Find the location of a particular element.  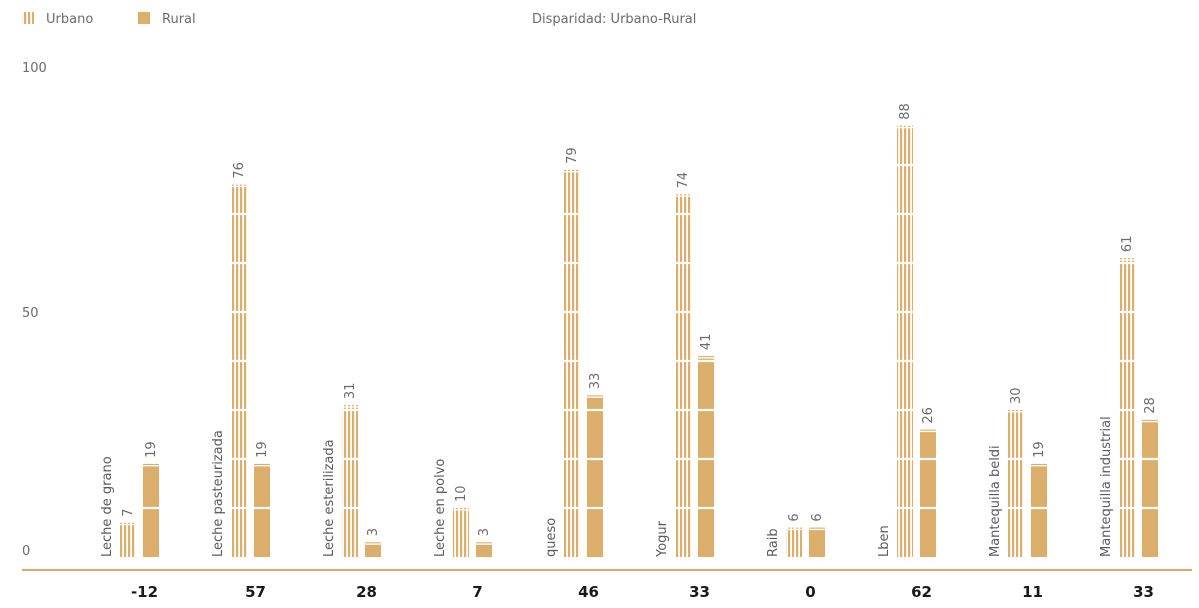

category-label: Yogur is located at coordinates (662, 539).